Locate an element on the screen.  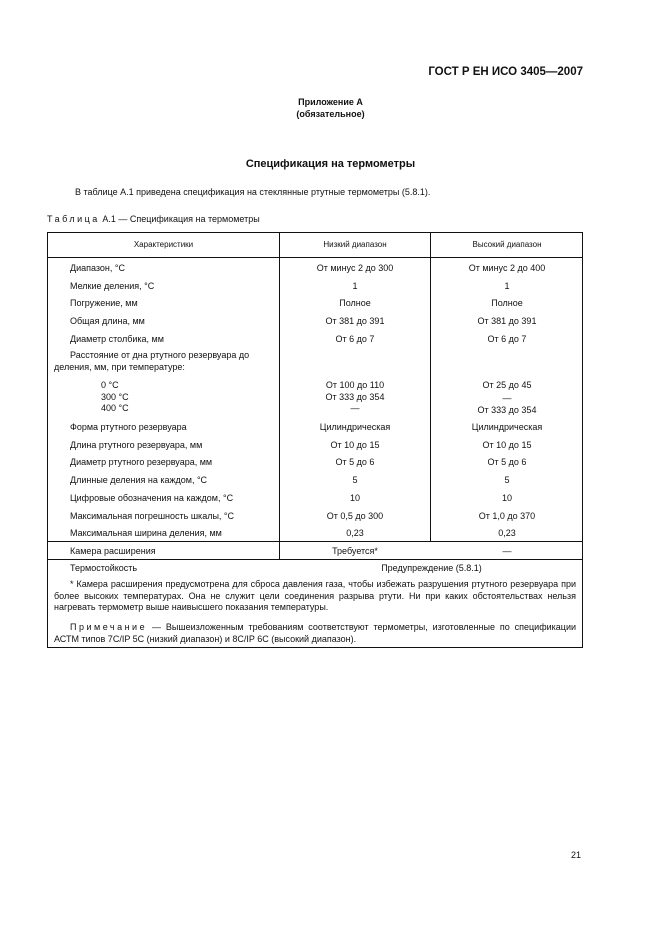
cell-high: 5 is located at coordinates (507, 480).